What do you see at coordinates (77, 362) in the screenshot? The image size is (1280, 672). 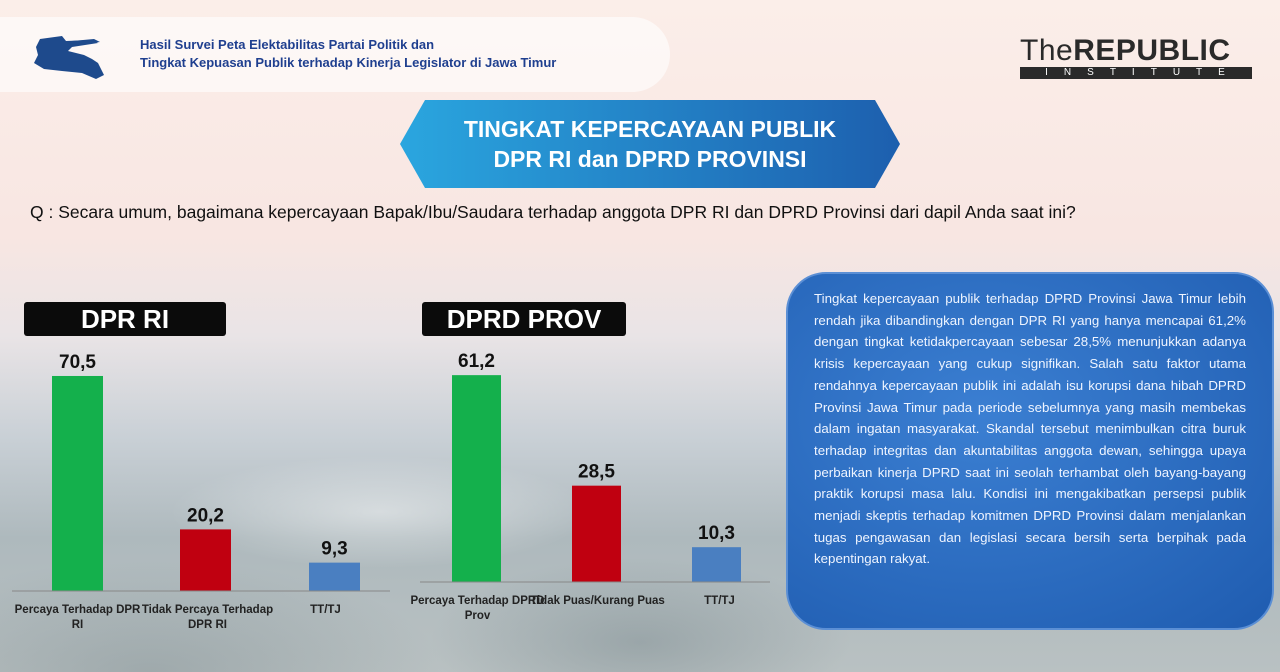 I see `data-label: 70,5` at bounding box center [77, 362].